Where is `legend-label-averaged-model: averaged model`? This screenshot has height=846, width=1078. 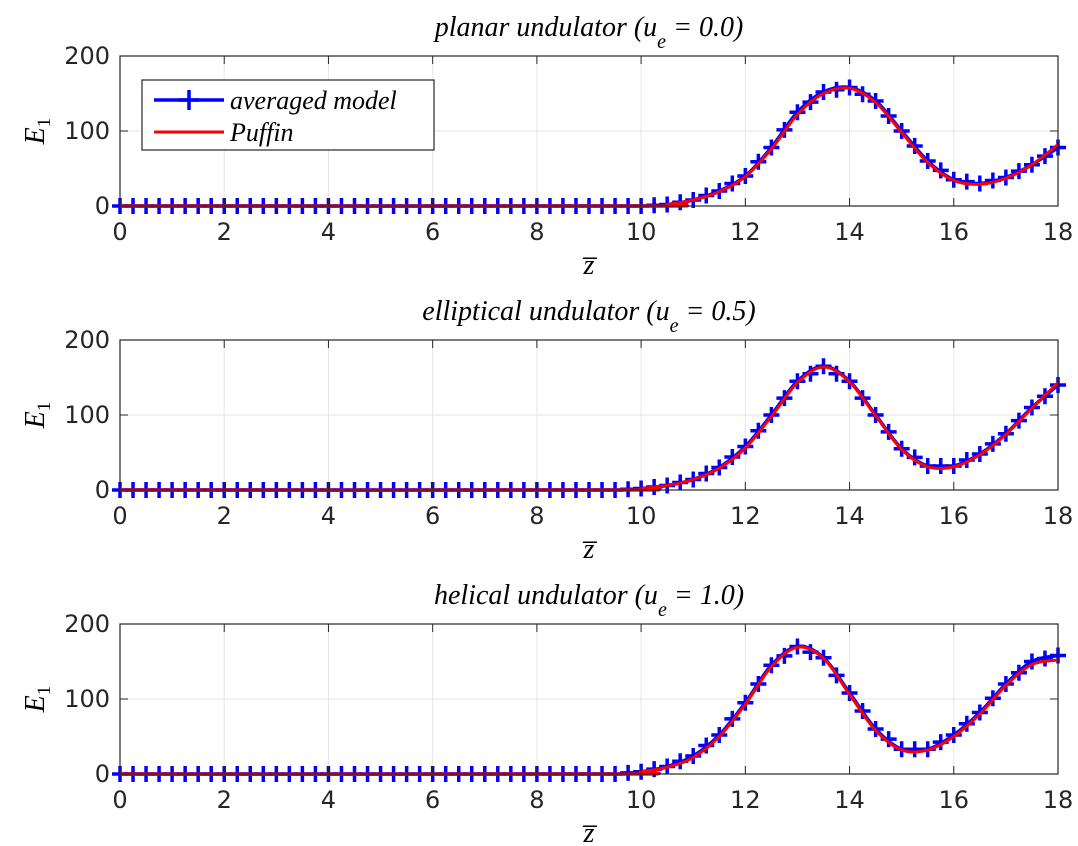
legend-label-averaged-model: averaged model is located at coordinates (313, 100).